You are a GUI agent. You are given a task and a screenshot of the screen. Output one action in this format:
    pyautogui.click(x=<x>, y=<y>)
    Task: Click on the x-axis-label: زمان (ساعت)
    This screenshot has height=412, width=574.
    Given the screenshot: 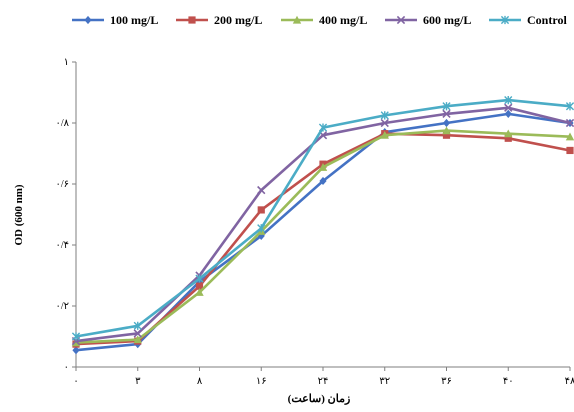 What is the action you would take?
    pyautogui.click(x=319, y=399)
    